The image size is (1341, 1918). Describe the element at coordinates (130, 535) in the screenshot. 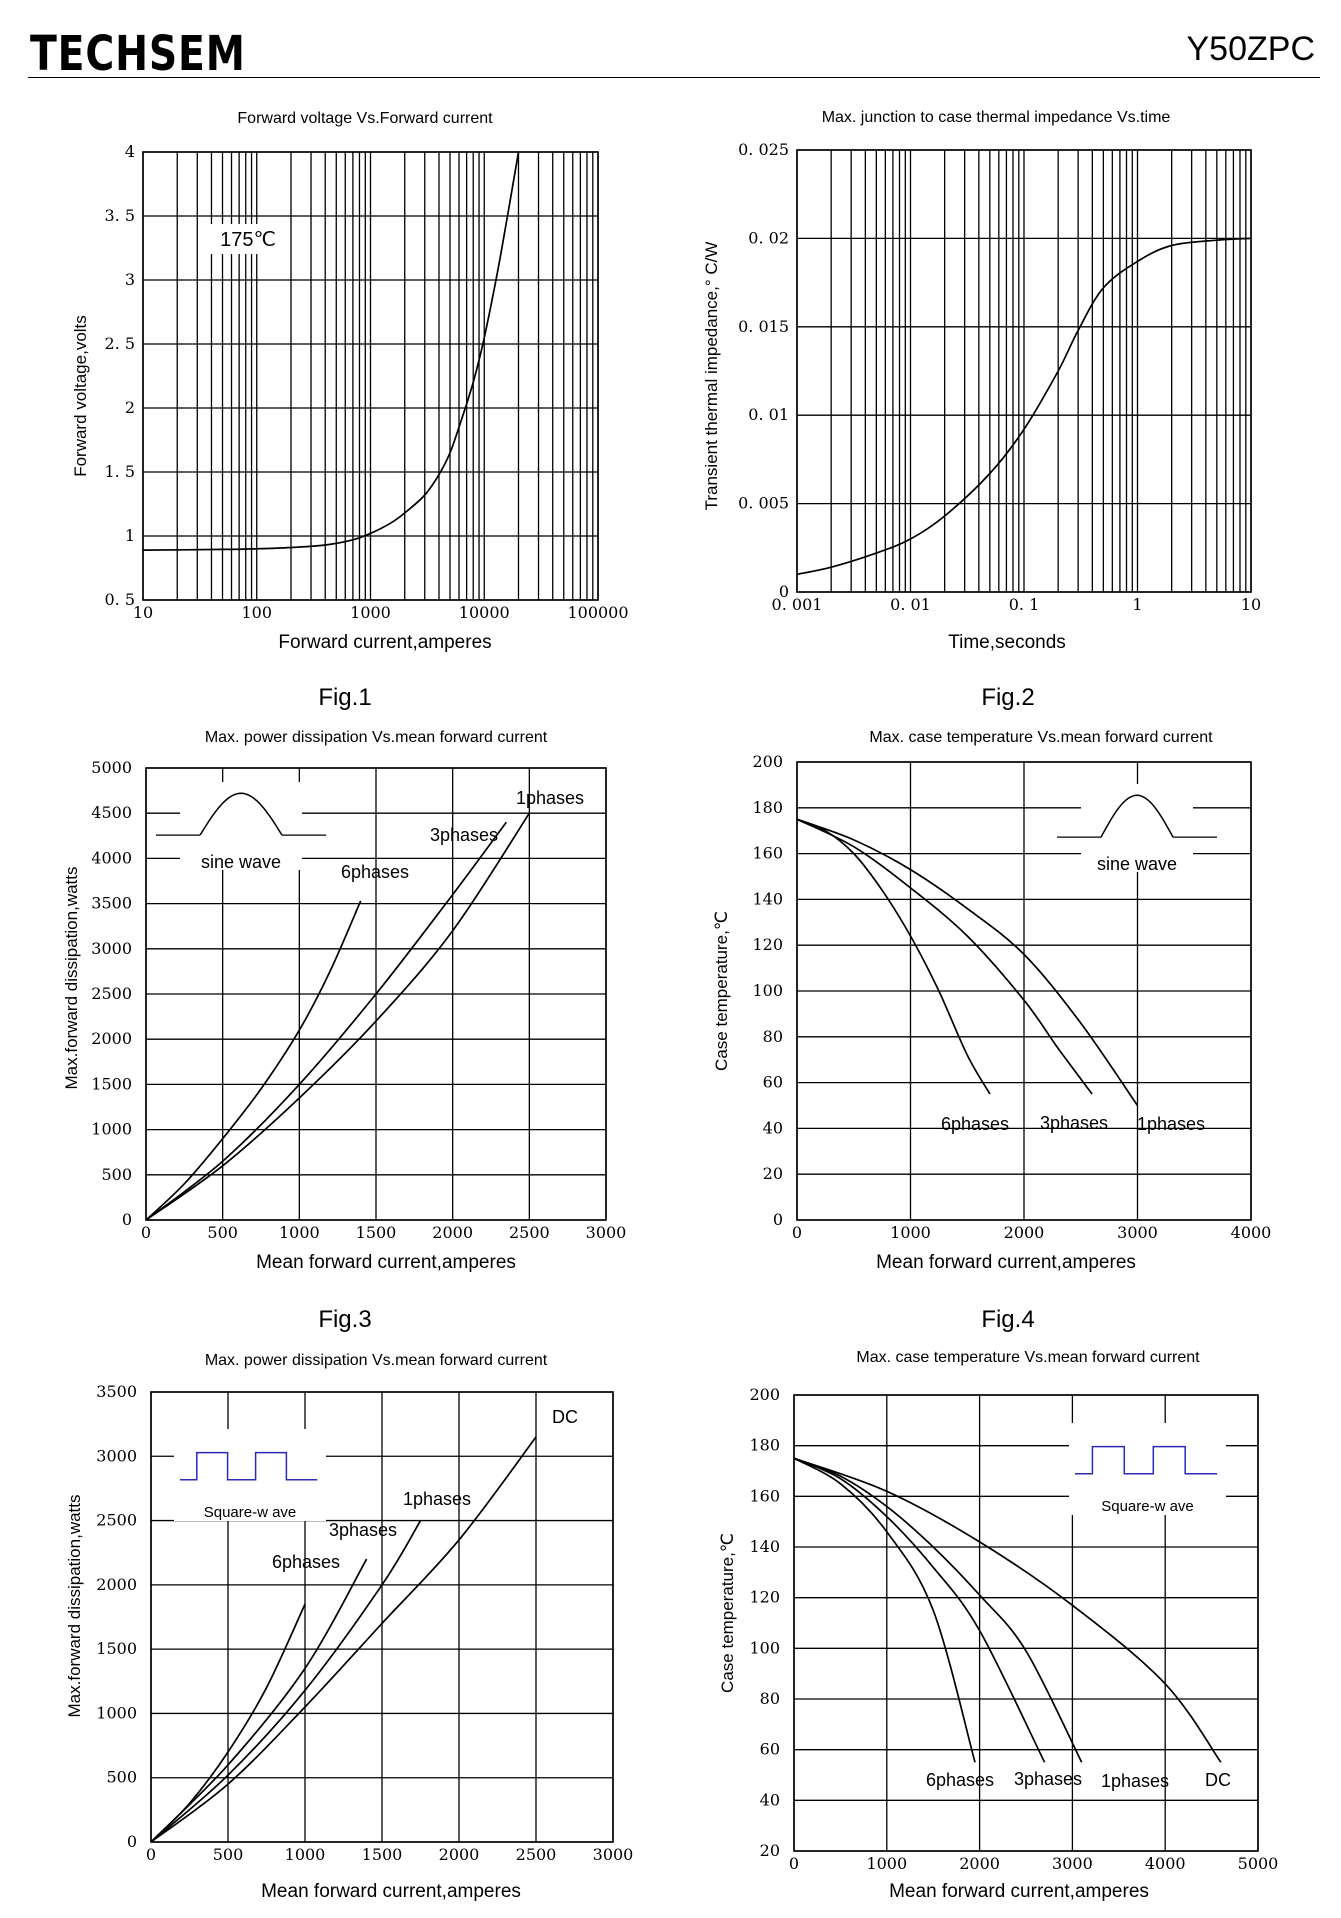

I see `y-tick-label: 1` at that location.